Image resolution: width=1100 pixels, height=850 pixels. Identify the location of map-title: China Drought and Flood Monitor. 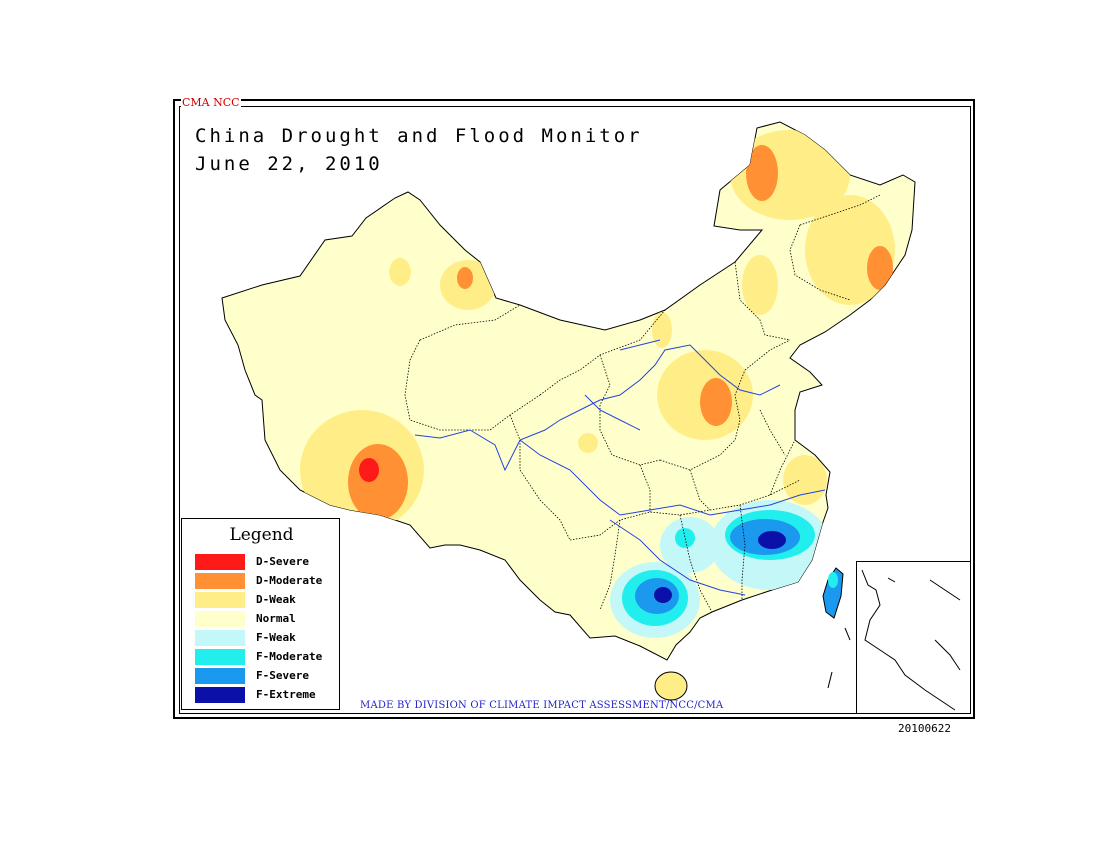
(419, 136).